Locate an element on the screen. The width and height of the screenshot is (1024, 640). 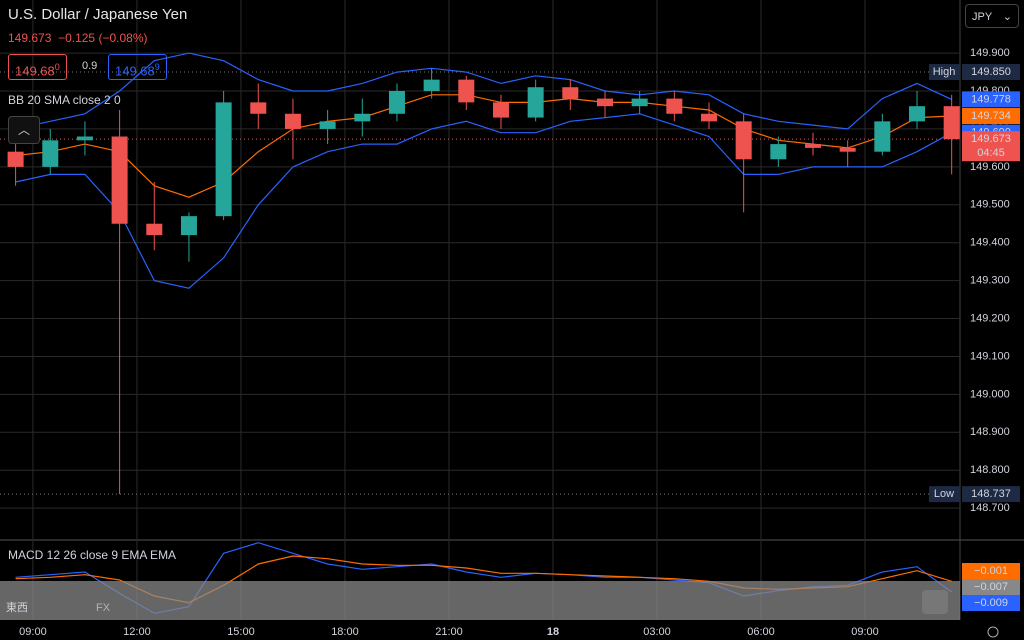
high-tag-bg is located at coordinates (944, 72).